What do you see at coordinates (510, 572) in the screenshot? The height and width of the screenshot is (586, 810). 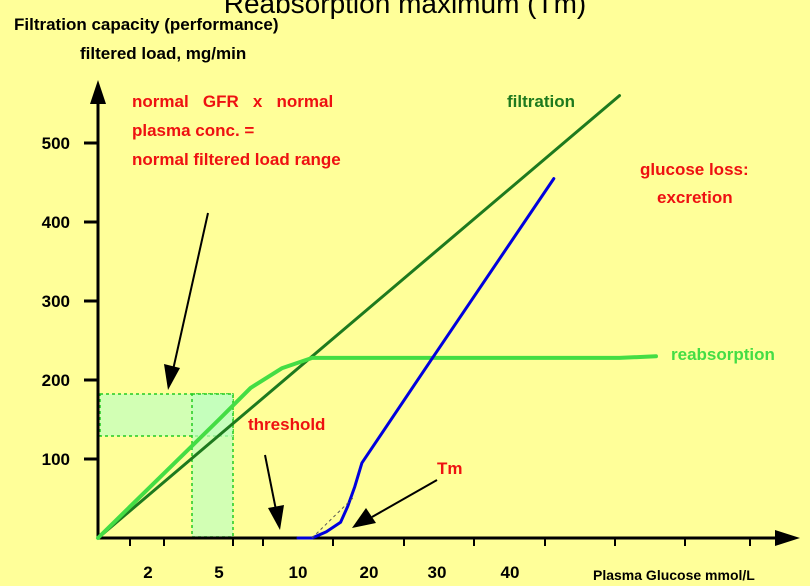 I see `x-tick-label: 40` at bounding box center [510, 572].